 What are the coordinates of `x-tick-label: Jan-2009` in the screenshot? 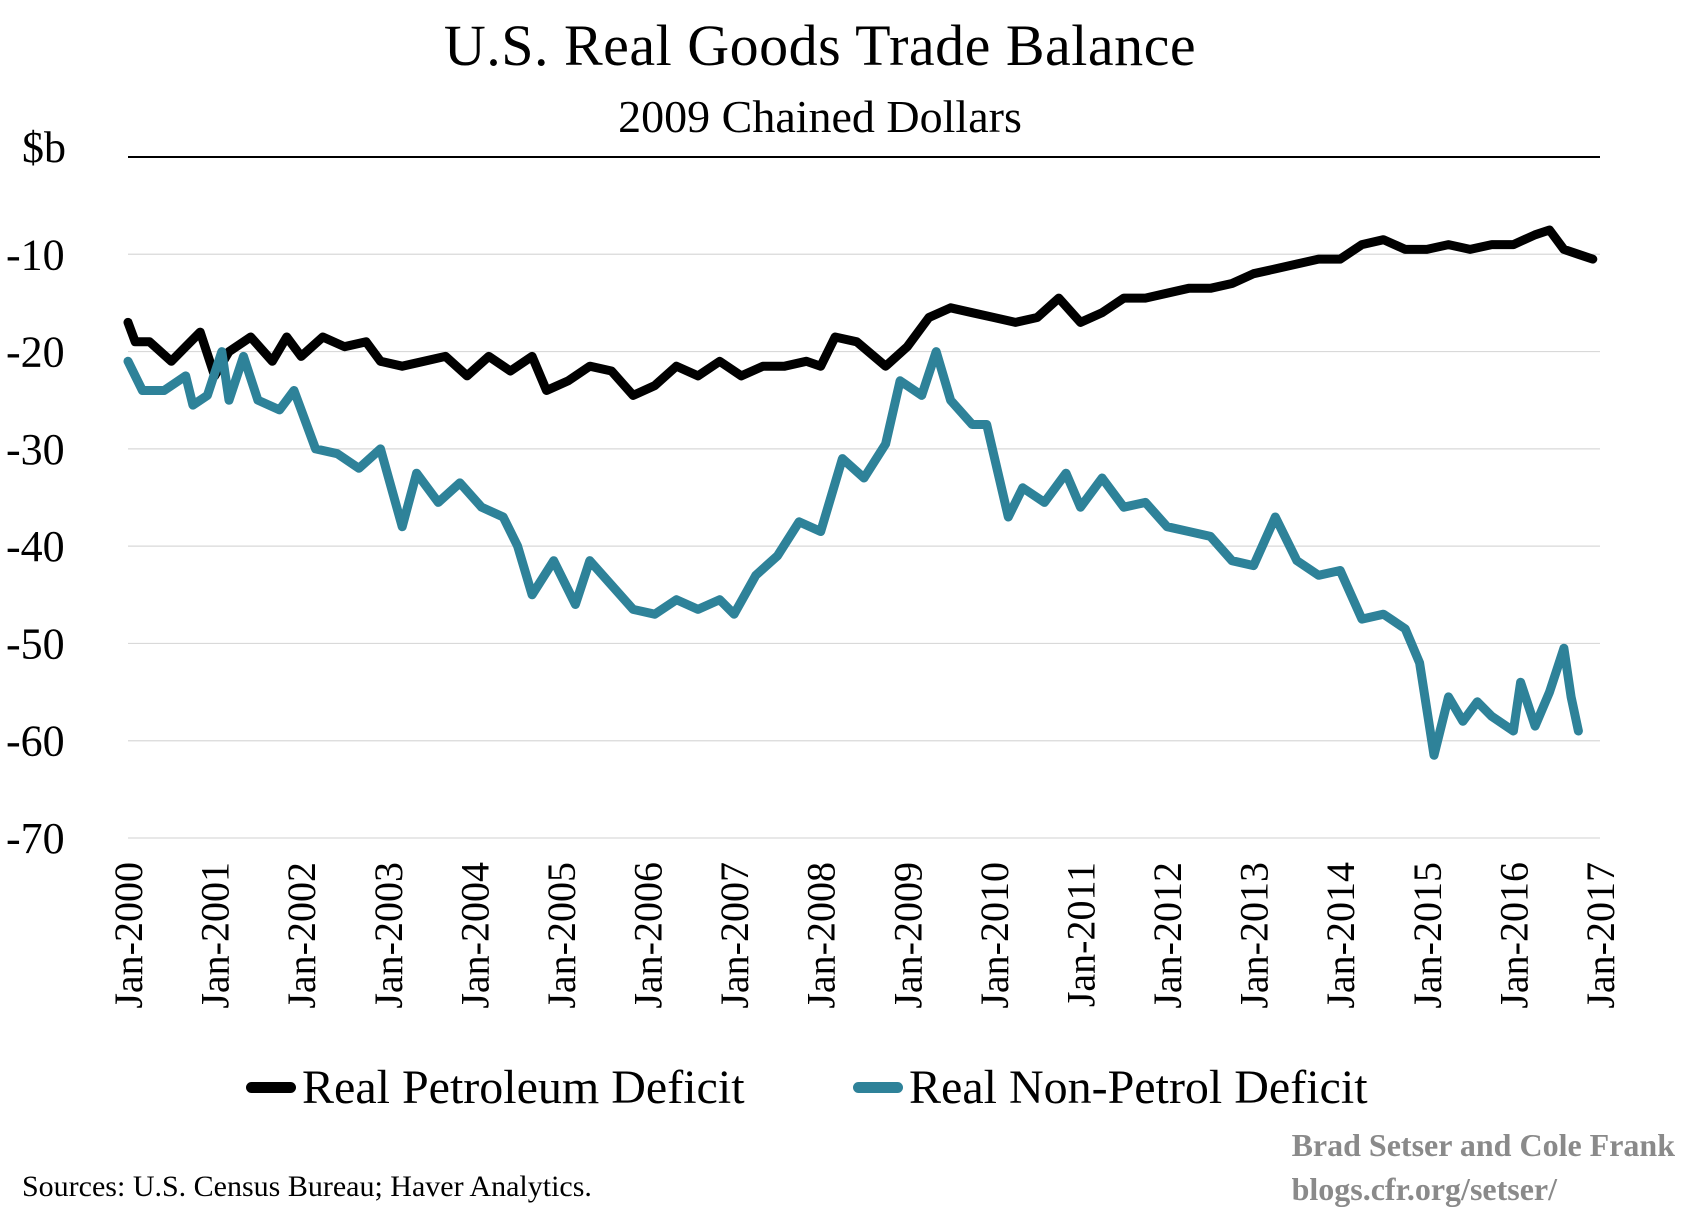 It's located at (907, 935).